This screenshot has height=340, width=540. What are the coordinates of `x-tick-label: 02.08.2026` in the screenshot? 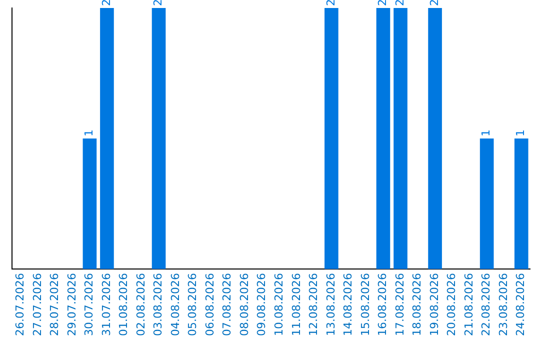 It's located at (141, 304).